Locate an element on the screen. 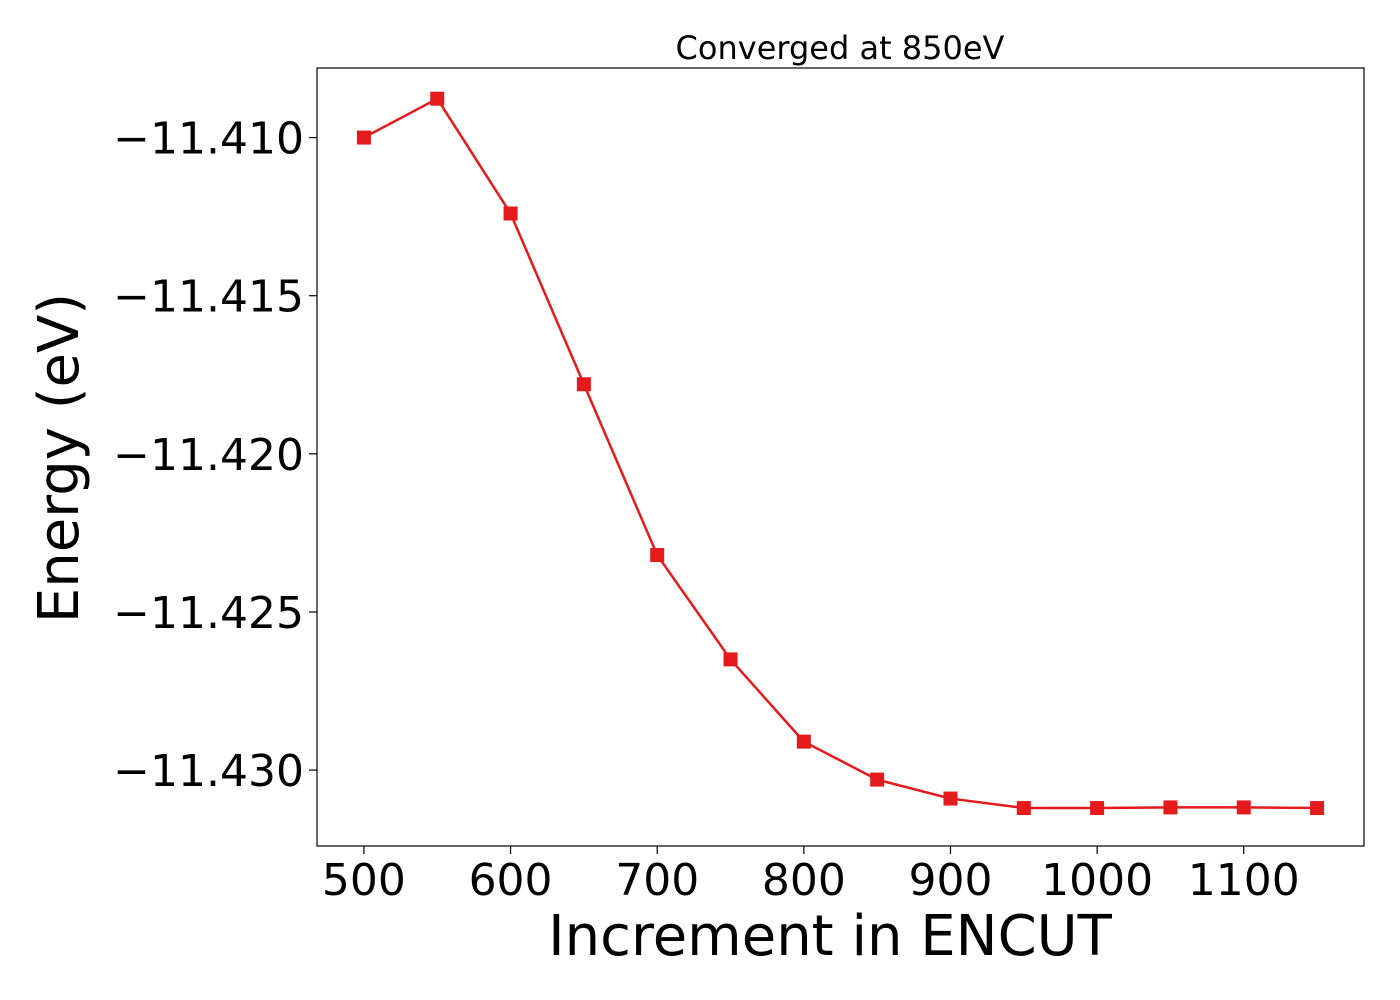 The height and width of the screenshot is (1000, 1400). x-axis-ticks: 500 600 700 800 900 1000 1100 is located at coordinates (811, 876).